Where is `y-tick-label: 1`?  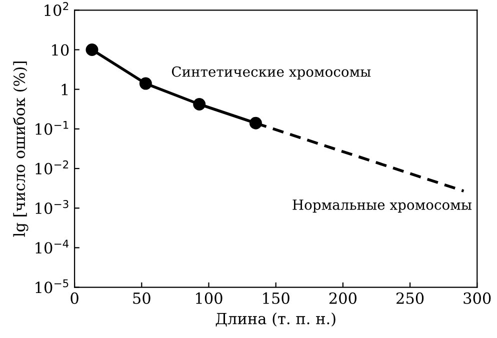 y-tick-label: 1 is located at coordinates (65, 90).